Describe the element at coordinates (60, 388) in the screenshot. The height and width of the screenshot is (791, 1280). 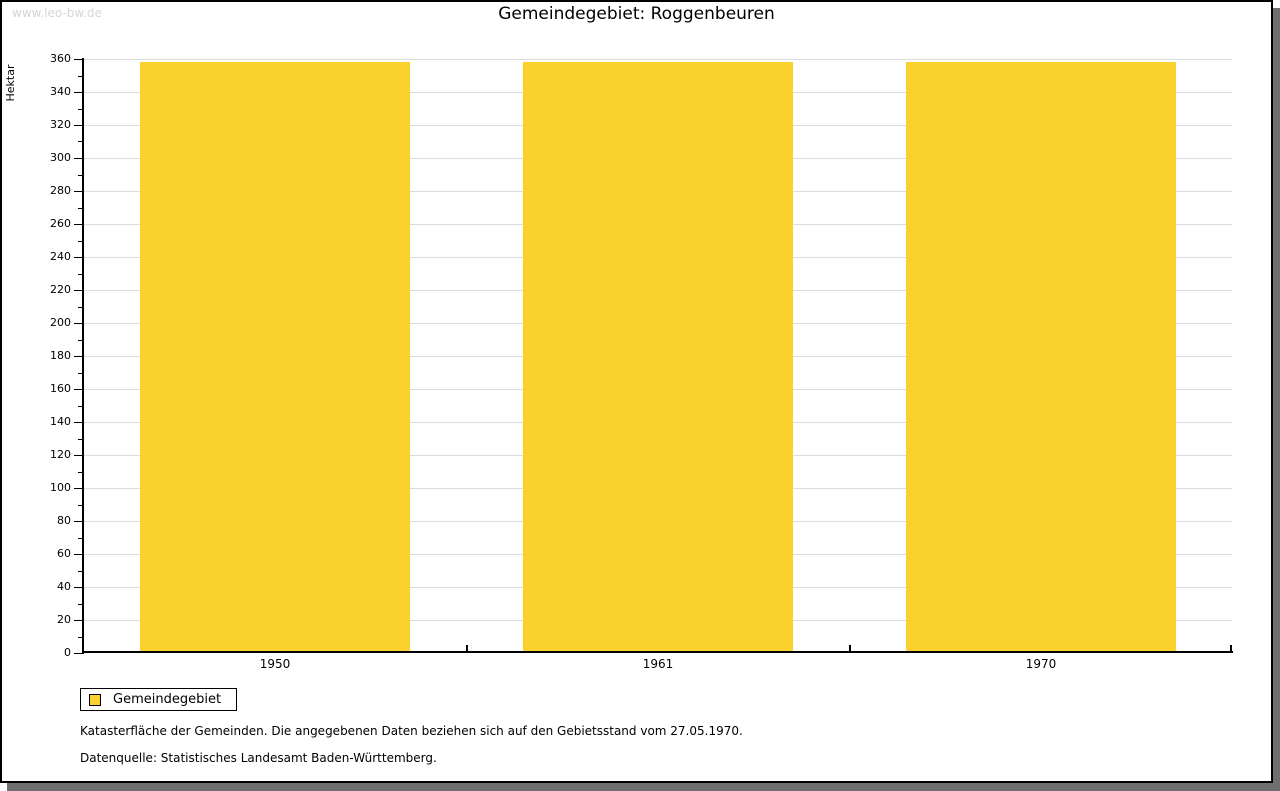
I see `y-tick-label: 160` at that location.